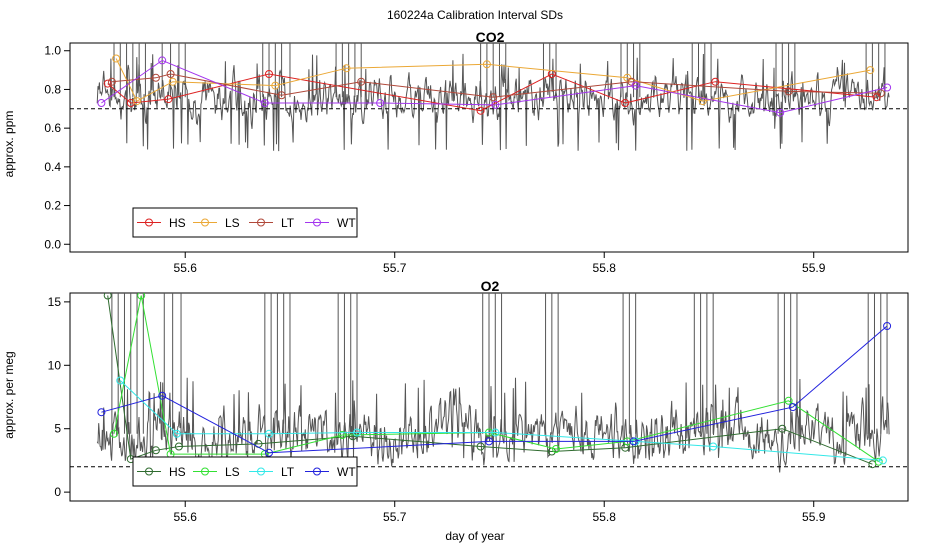  I want to click on co2-legend: HS LS LT WT, so click(245, 222).